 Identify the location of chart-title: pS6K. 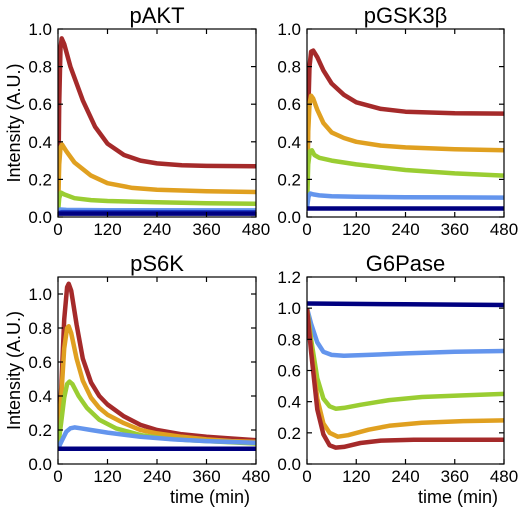
(157, 263).